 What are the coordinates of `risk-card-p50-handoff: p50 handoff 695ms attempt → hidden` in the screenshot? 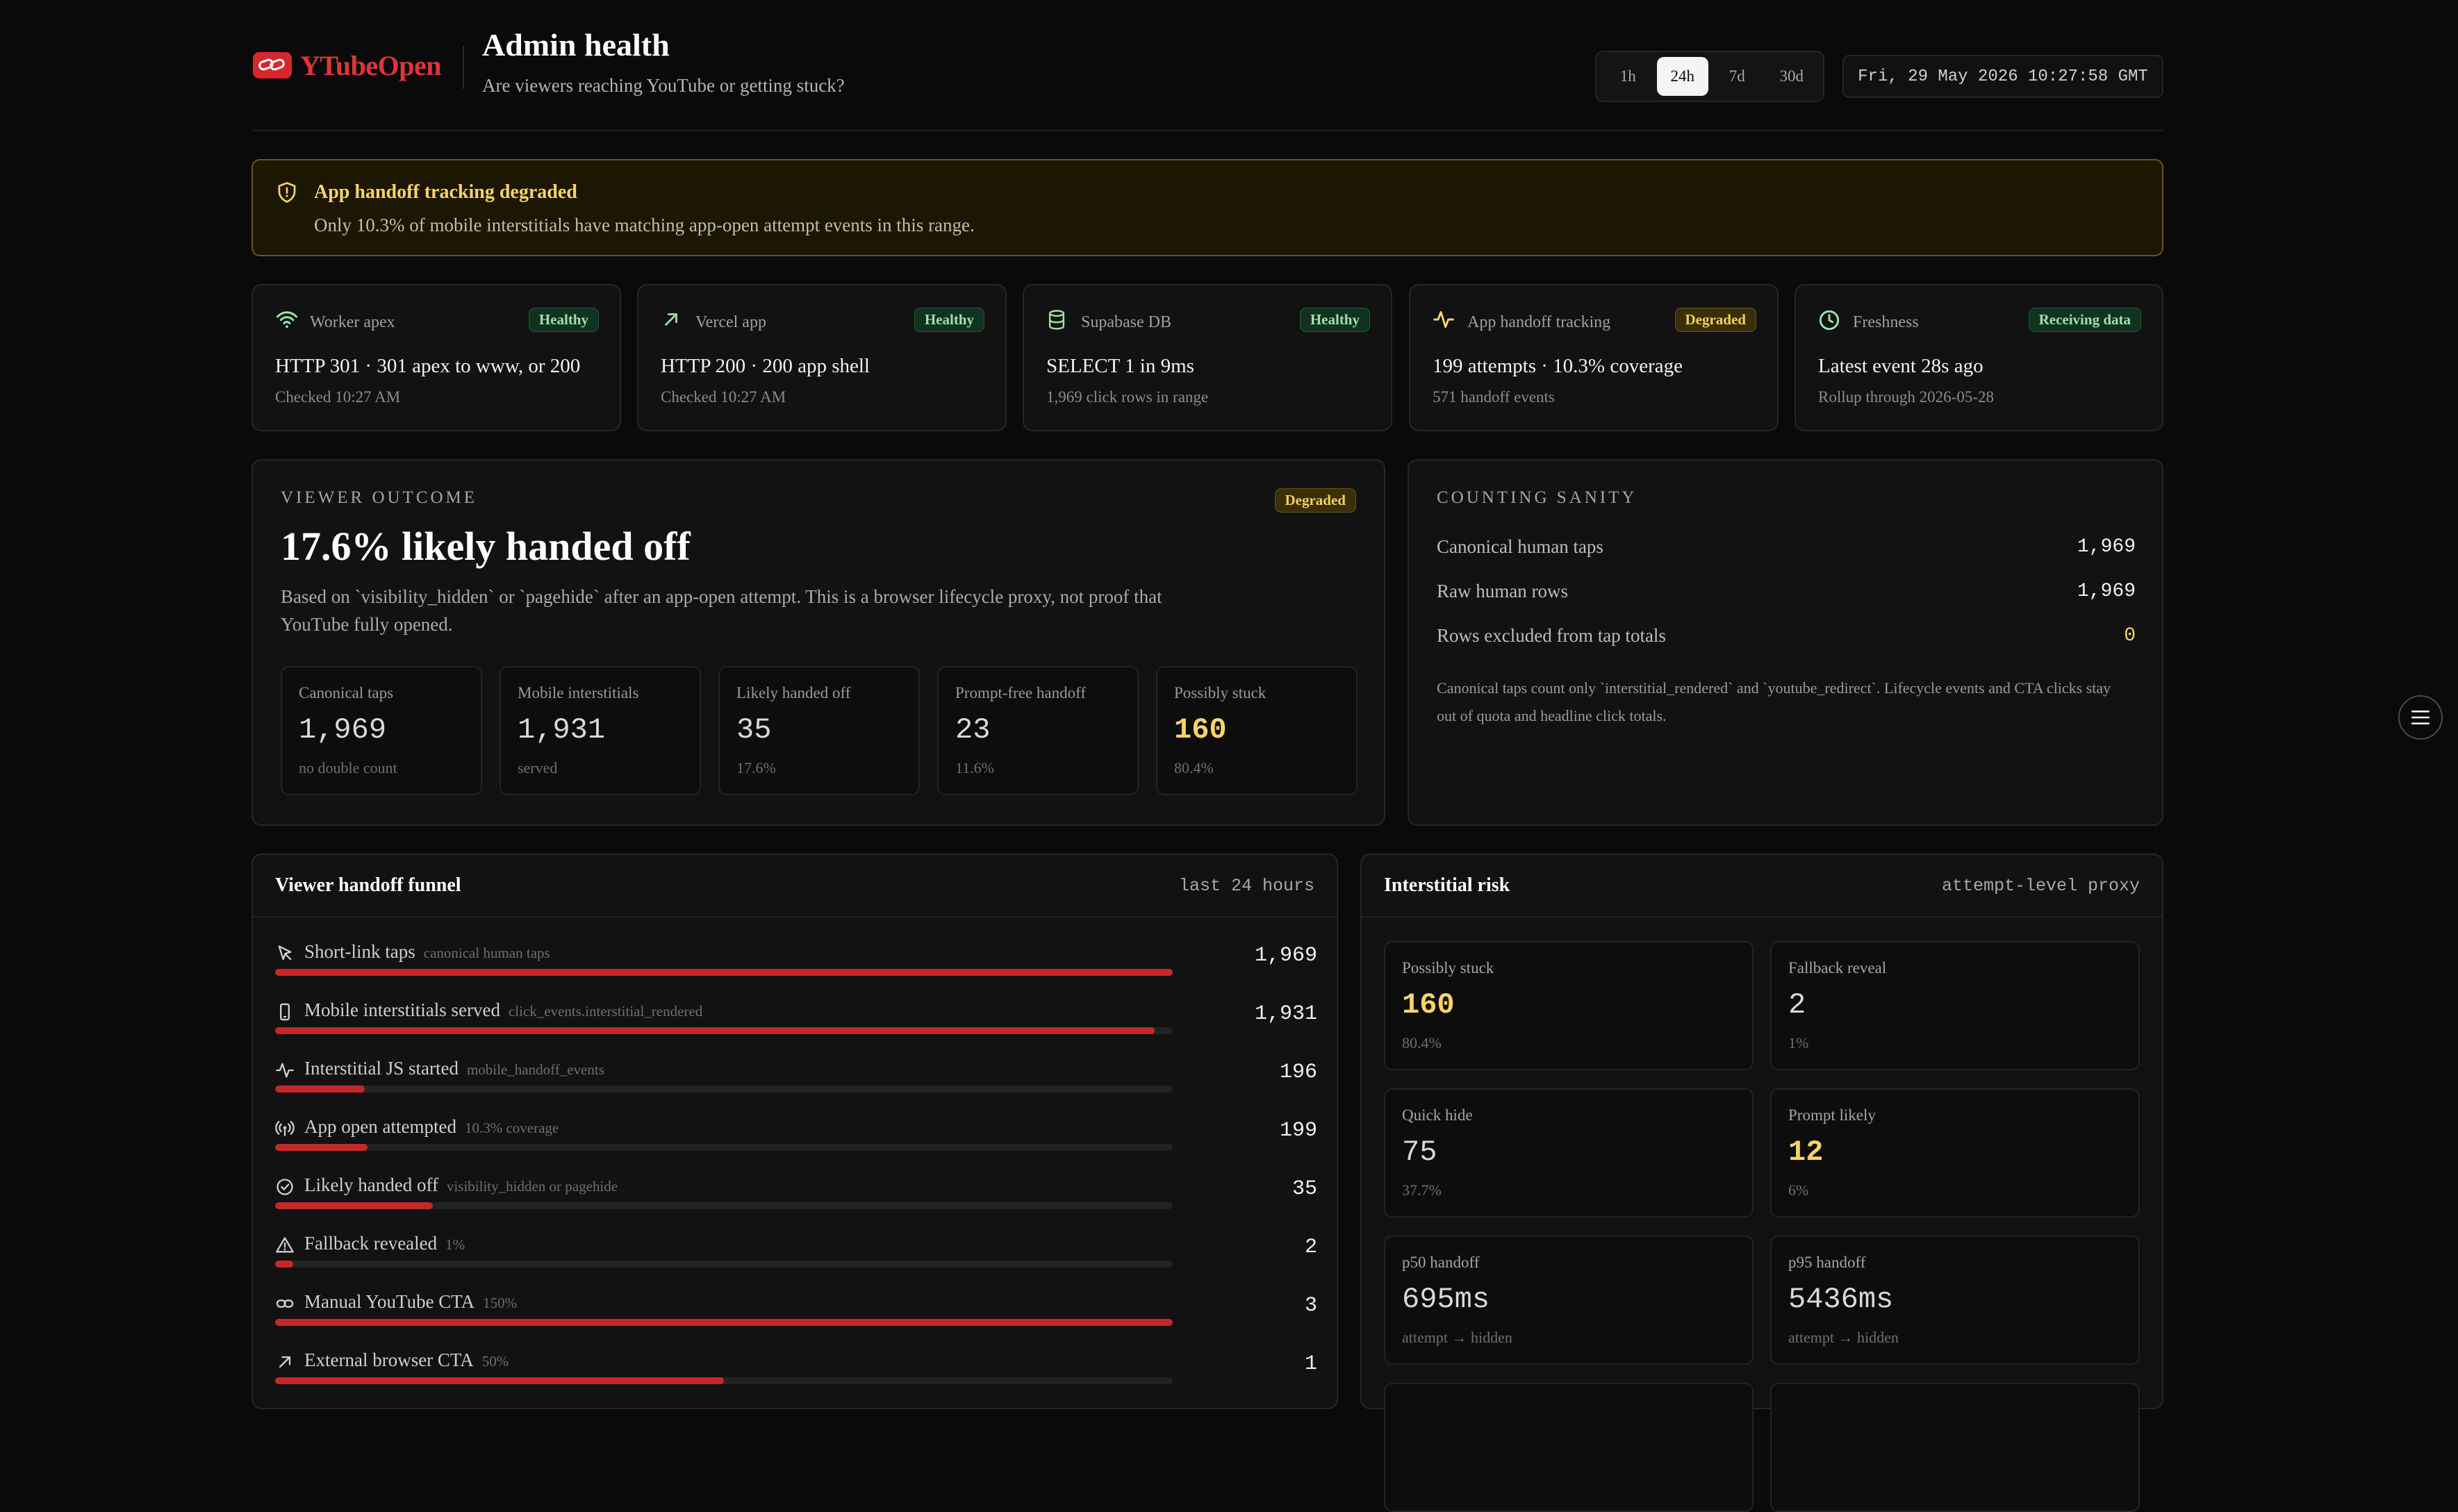 It's located at (1569, 1301).